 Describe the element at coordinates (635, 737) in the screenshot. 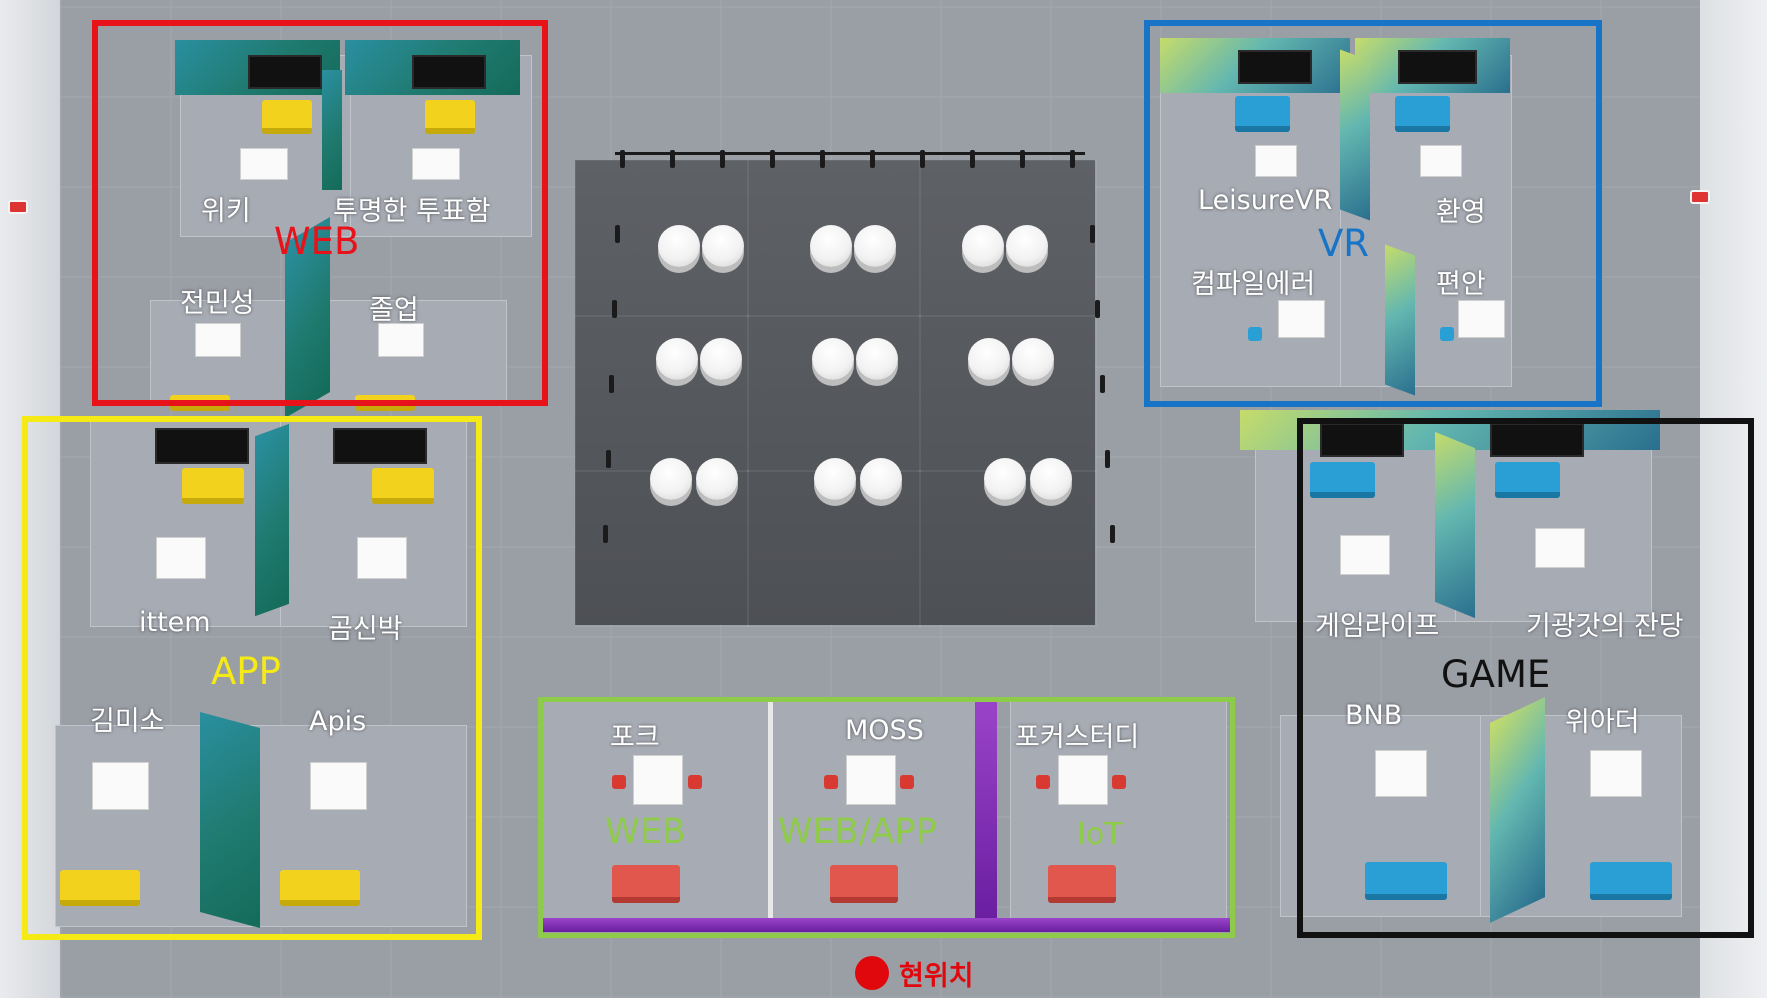

I see `booth-label-fork: 포크` at that location.